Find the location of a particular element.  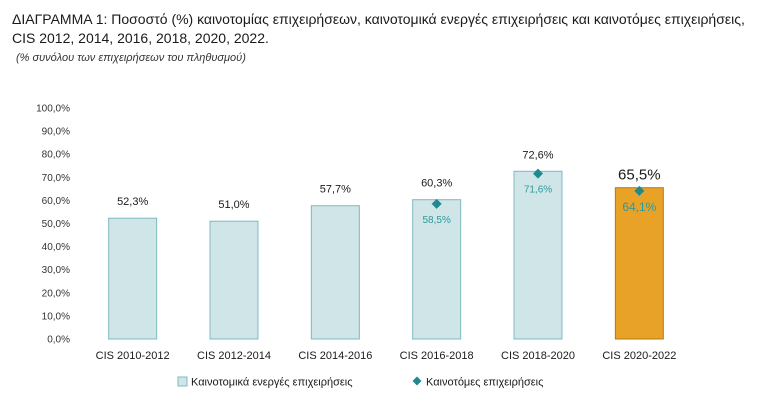

bar-value-label: 52,3% is located at coordinates (132, 202).